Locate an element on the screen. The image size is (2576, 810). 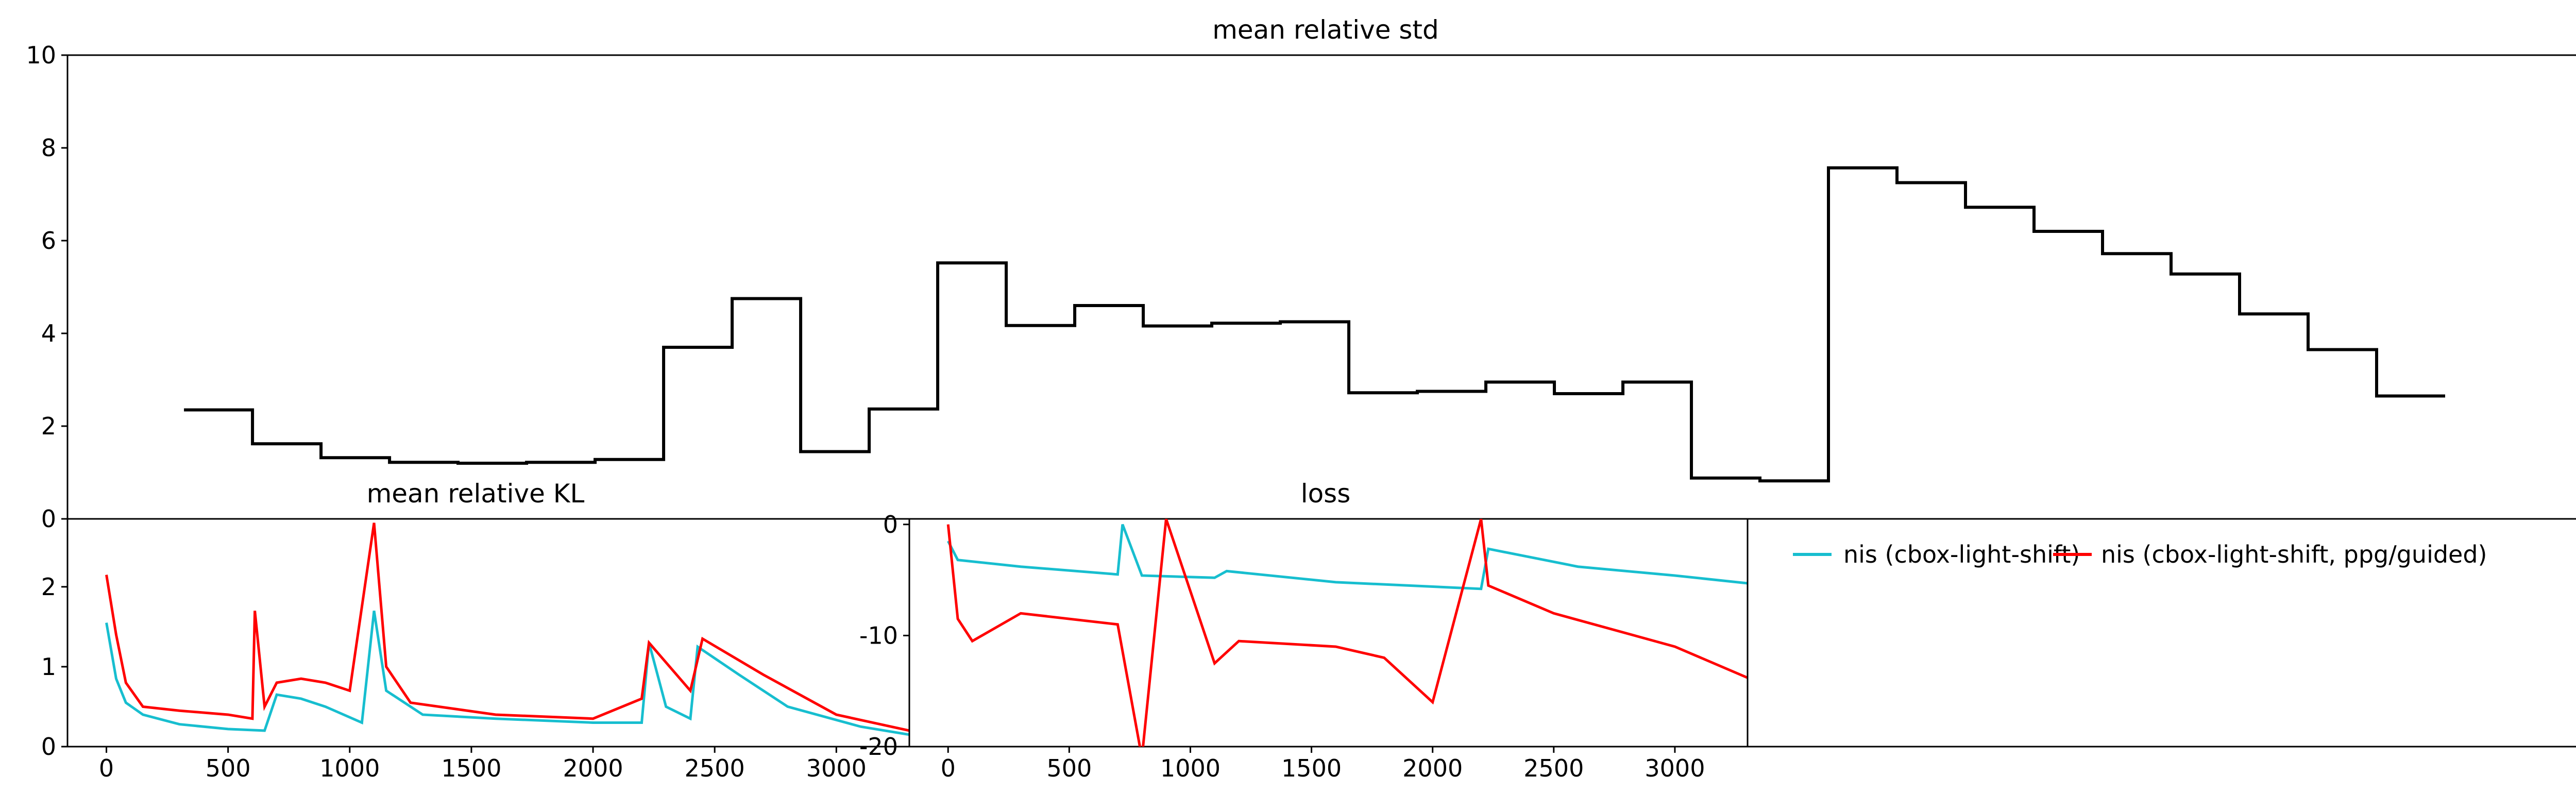
loss-x-tick-label: 1500 is located at coordinates (1311, 768).